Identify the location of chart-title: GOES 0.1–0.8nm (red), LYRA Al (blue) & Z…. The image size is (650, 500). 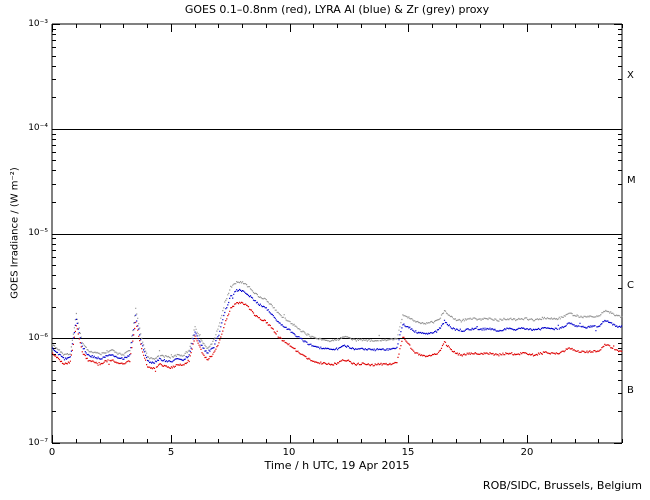
(337, 9).